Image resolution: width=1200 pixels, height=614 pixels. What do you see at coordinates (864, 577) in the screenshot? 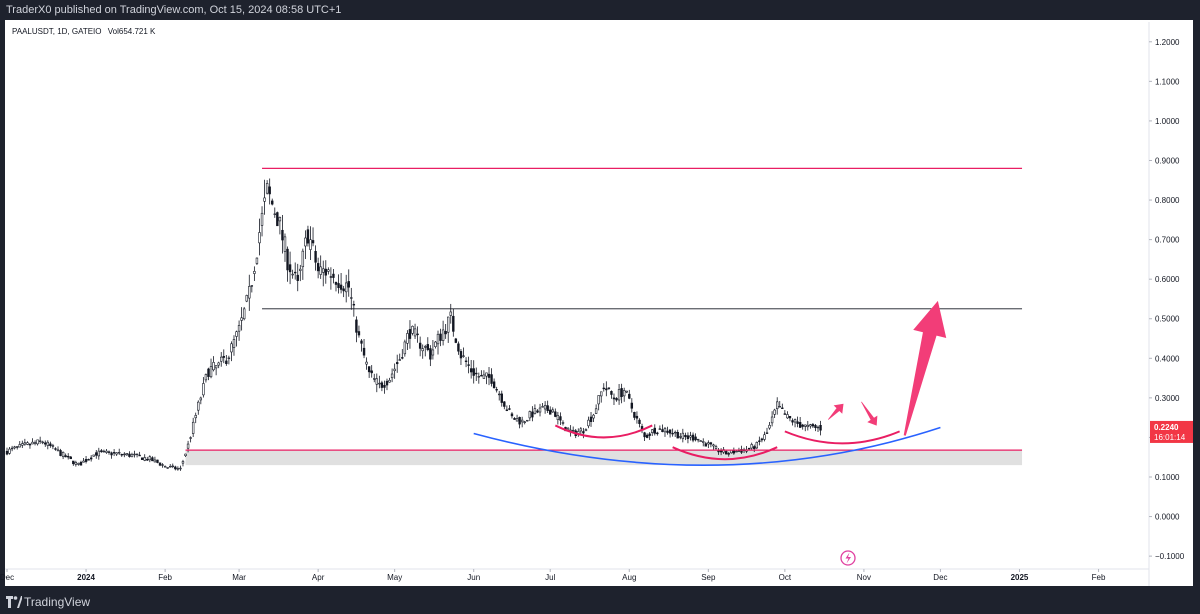
I see `x-tick-label: Nov` at bounding box center [864, 577].